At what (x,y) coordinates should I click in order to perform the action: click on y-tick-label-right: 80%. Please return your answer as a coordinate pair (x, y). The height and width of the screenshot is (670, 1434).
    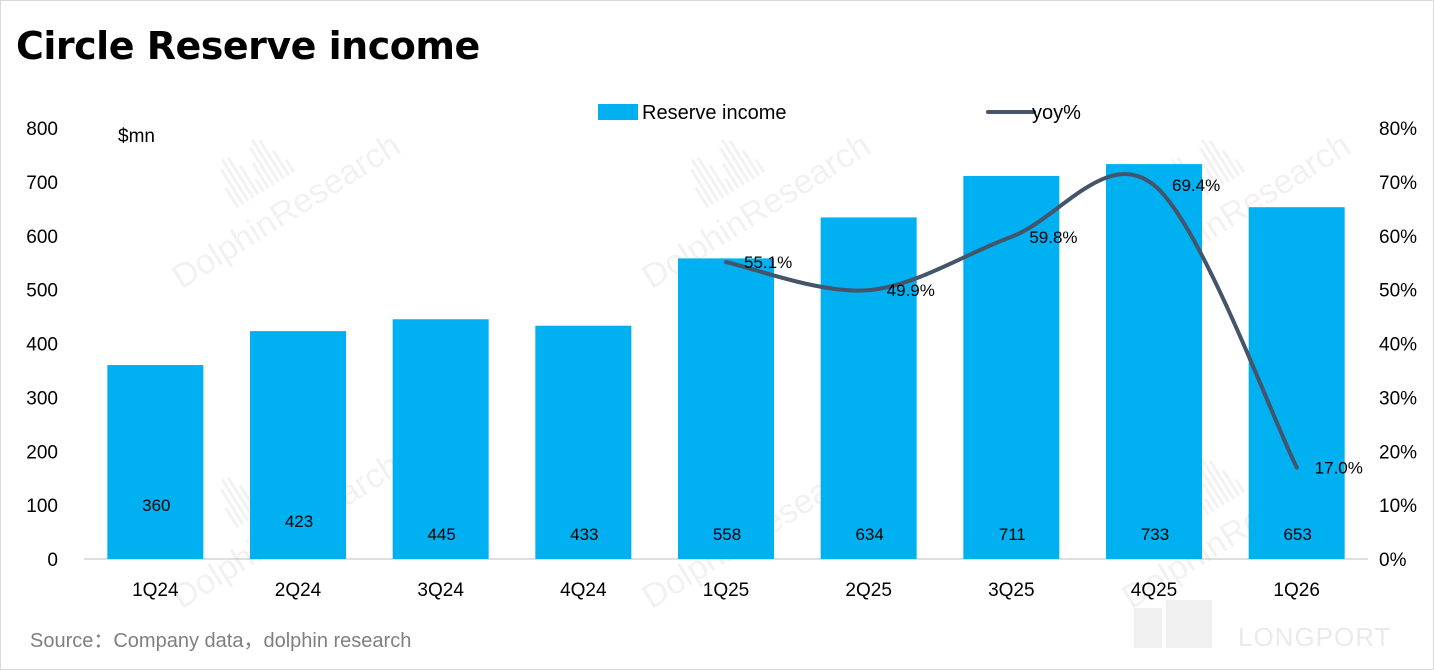
    Looking at the image, I should click on (1398, 129).